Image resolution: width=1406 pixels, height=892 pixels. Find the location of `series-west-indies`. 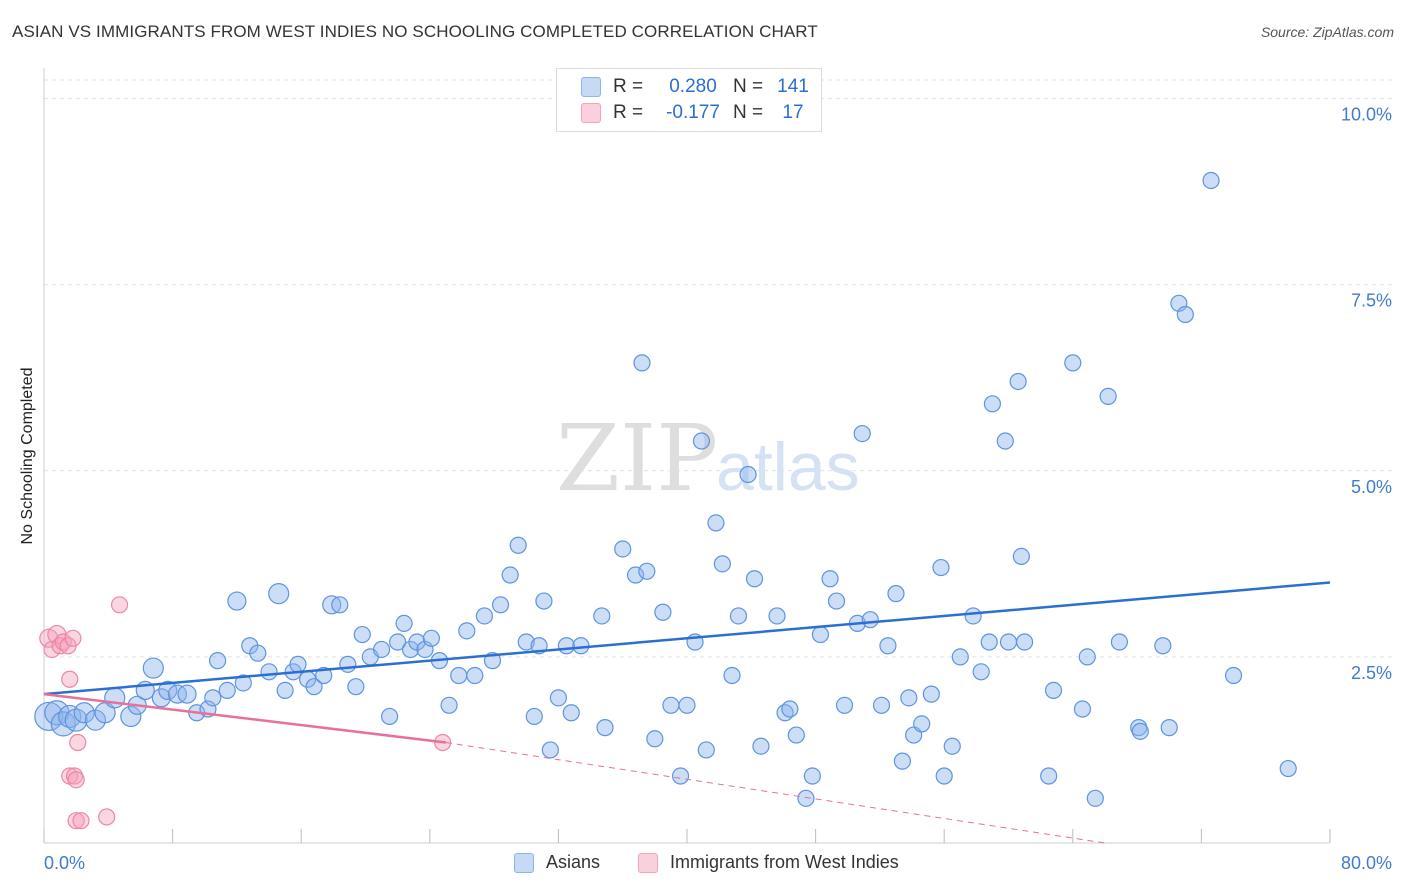

series-west-indies is located at coordinates (245, 713).